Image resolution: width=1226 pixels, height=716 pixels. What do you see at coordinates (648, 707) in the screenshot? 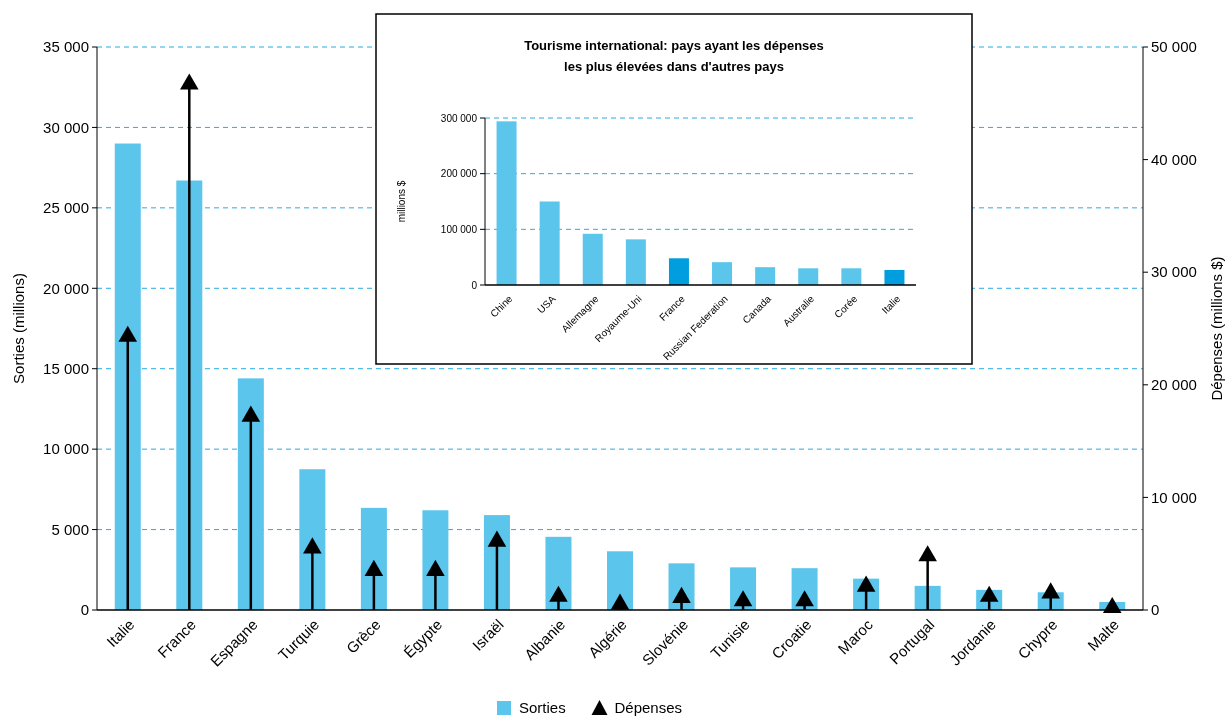
I see `legend-label: Dépenses` at bounding box center [648, 707].